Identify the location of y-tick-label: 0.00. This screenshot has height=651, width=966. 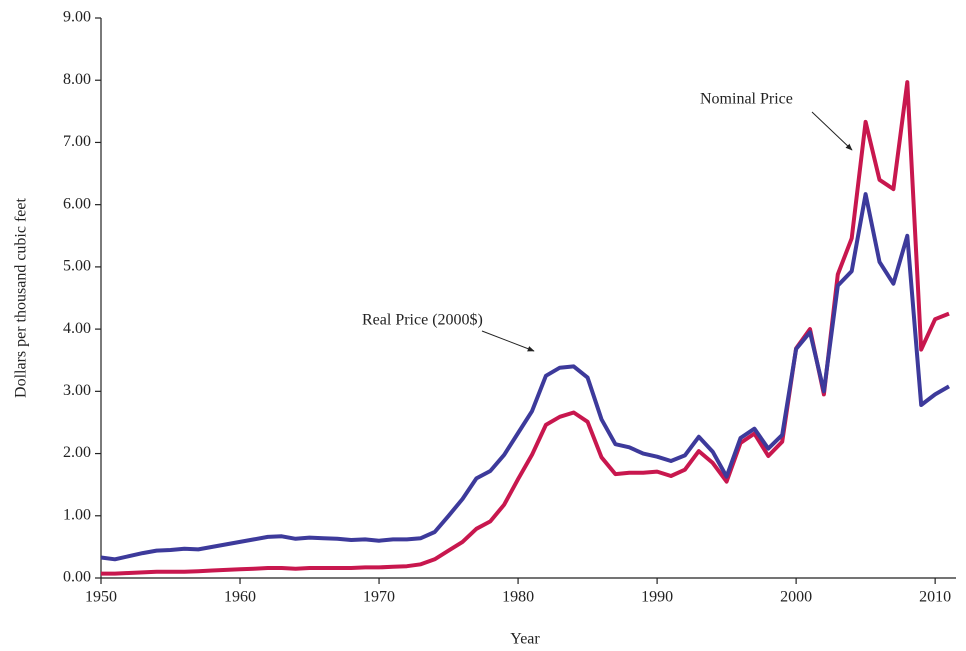
(77, 577).